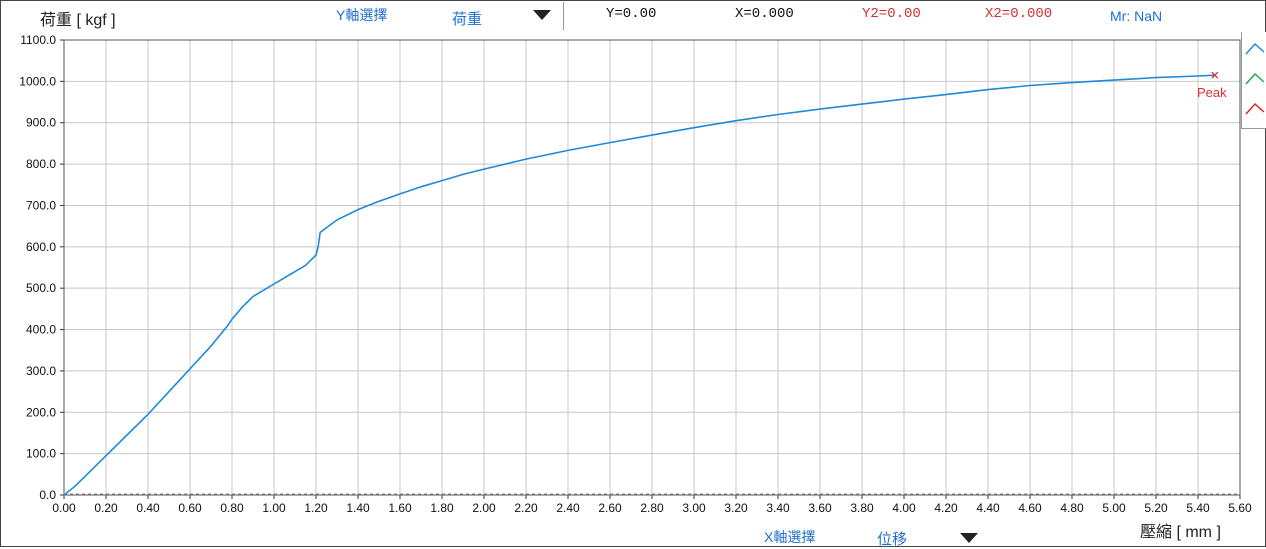 The height and width of the screenshot is (549, 1266). I want to click on y-tick-label: 300.0, so click(41, 371).